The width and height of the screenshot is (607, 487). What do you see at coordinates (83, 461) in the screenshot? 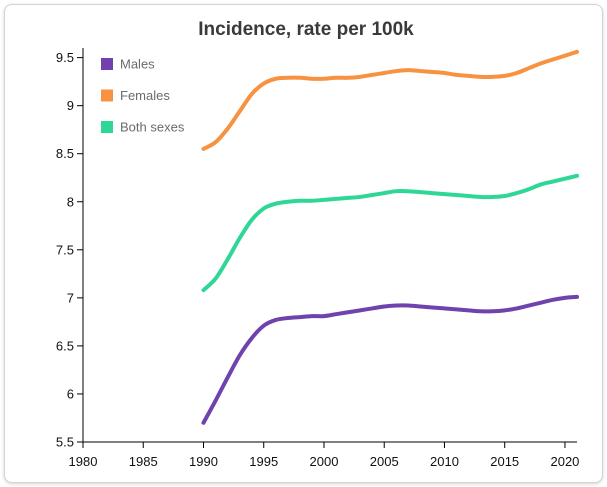
I see `x-tick-label: 1980` at bounding box center [83, 461].